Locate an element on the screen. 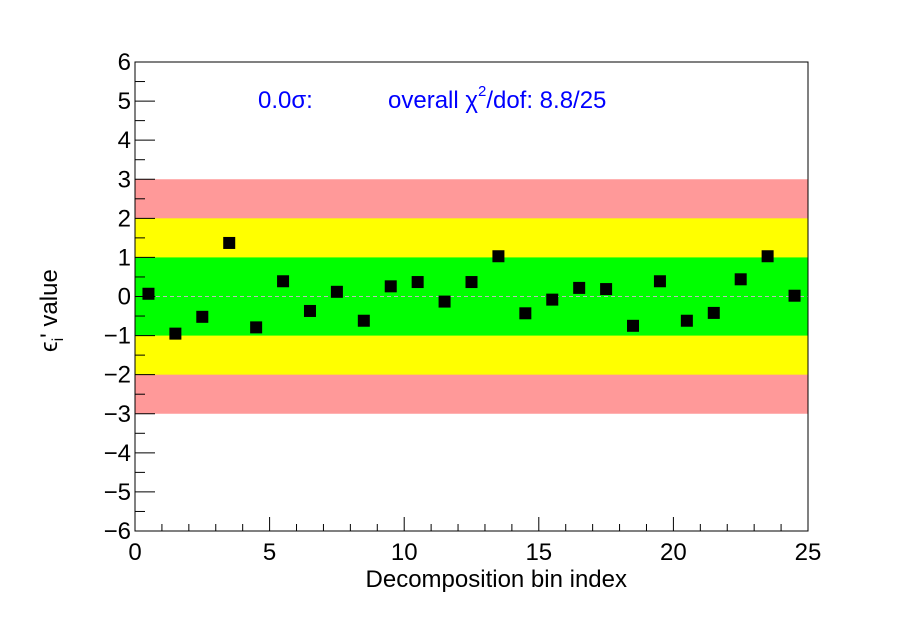  x-axis-title: Decomposition bin index is located at coordinates (496, 579).